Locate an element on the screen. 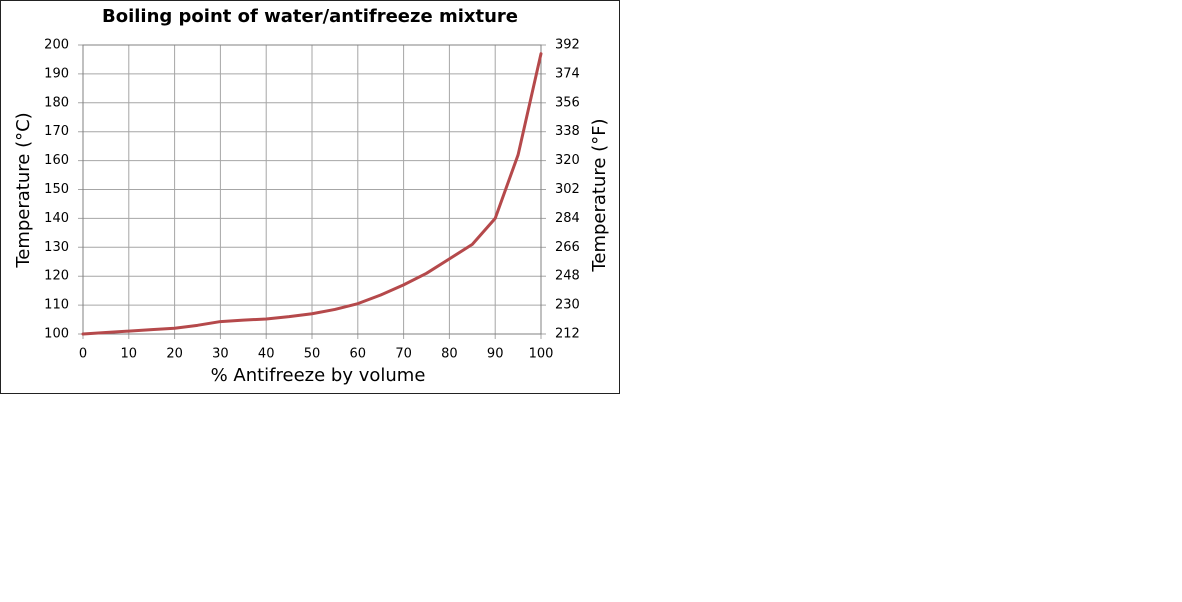  y-tick-label: 110 is located at coordinates (56, 305).